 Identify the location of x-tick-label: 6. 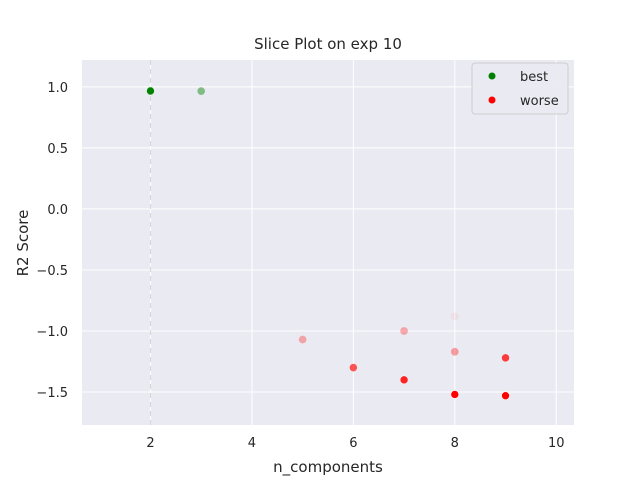
(353, 443).